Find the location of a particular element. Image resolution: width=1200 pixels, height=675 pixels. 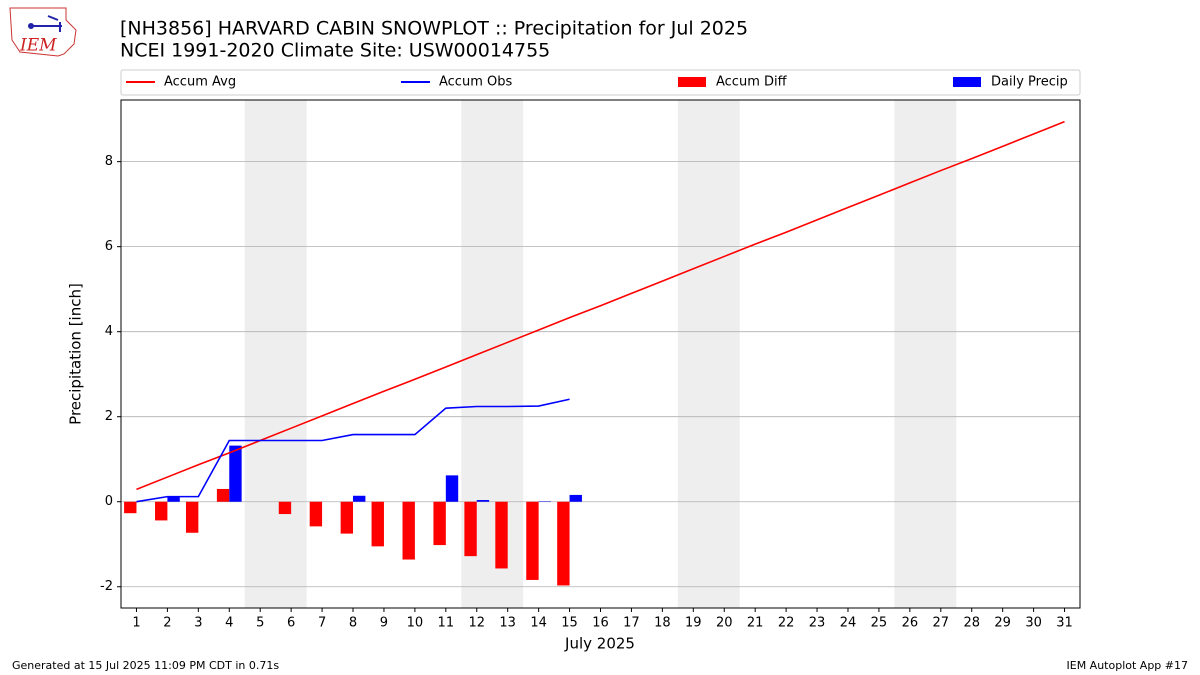

x-tick-label: 11 is located at coordinates (446, 623).